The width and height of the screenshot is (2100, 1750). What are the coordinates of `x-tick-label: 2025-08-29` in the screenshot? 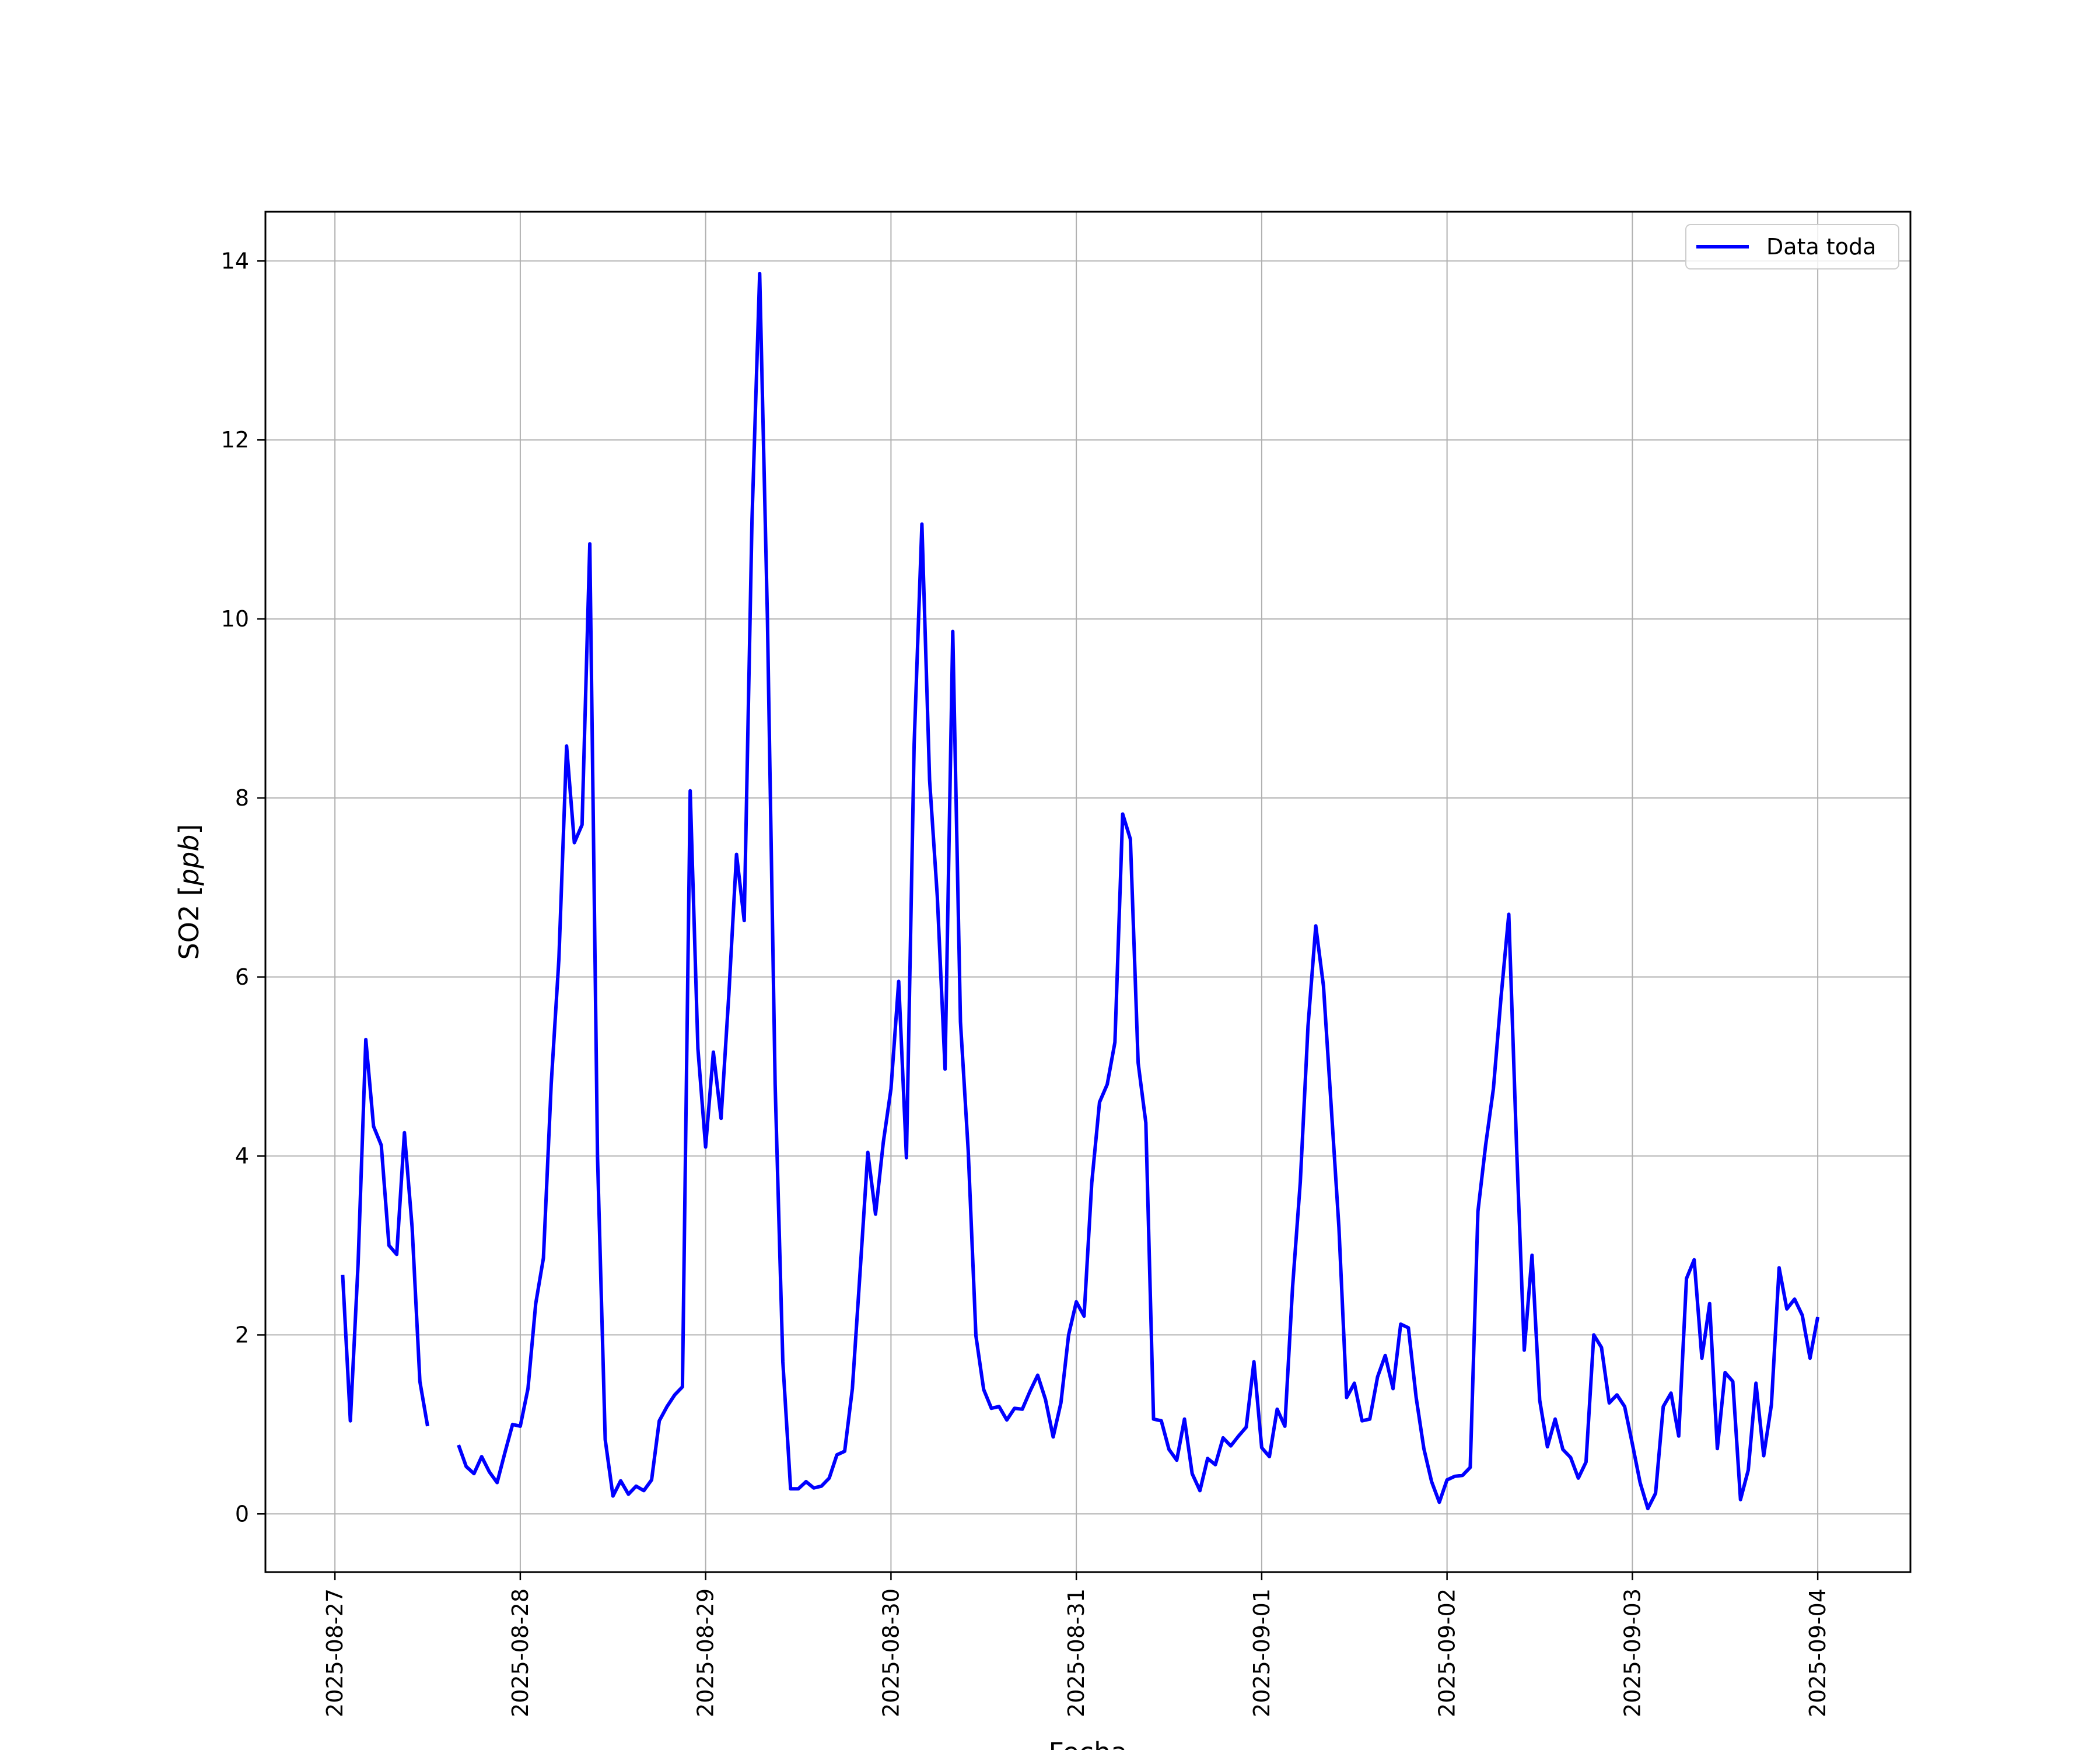 It's located at (706, 1652).